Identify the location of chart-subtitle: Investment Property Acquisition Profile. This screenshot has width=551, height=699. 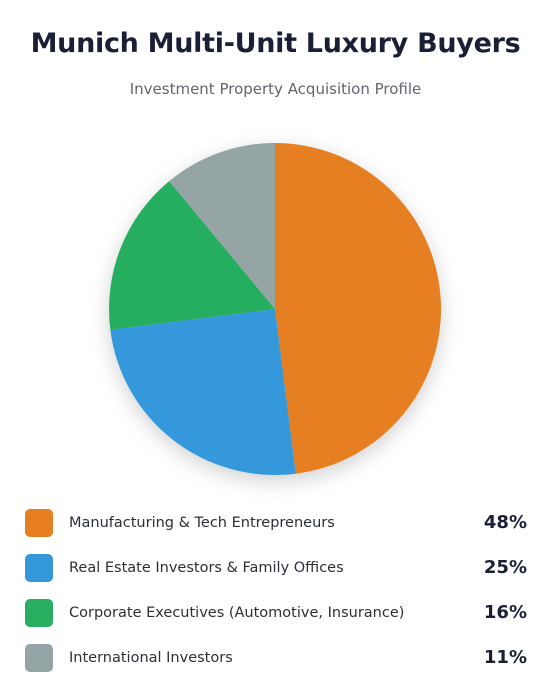
(275, 89).